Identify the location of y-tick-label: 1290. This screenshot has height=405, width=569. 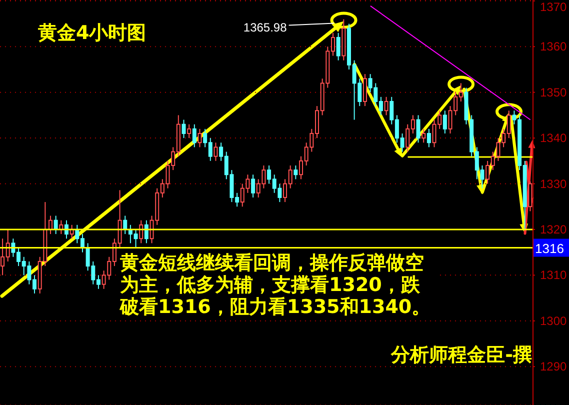
(554, 367).